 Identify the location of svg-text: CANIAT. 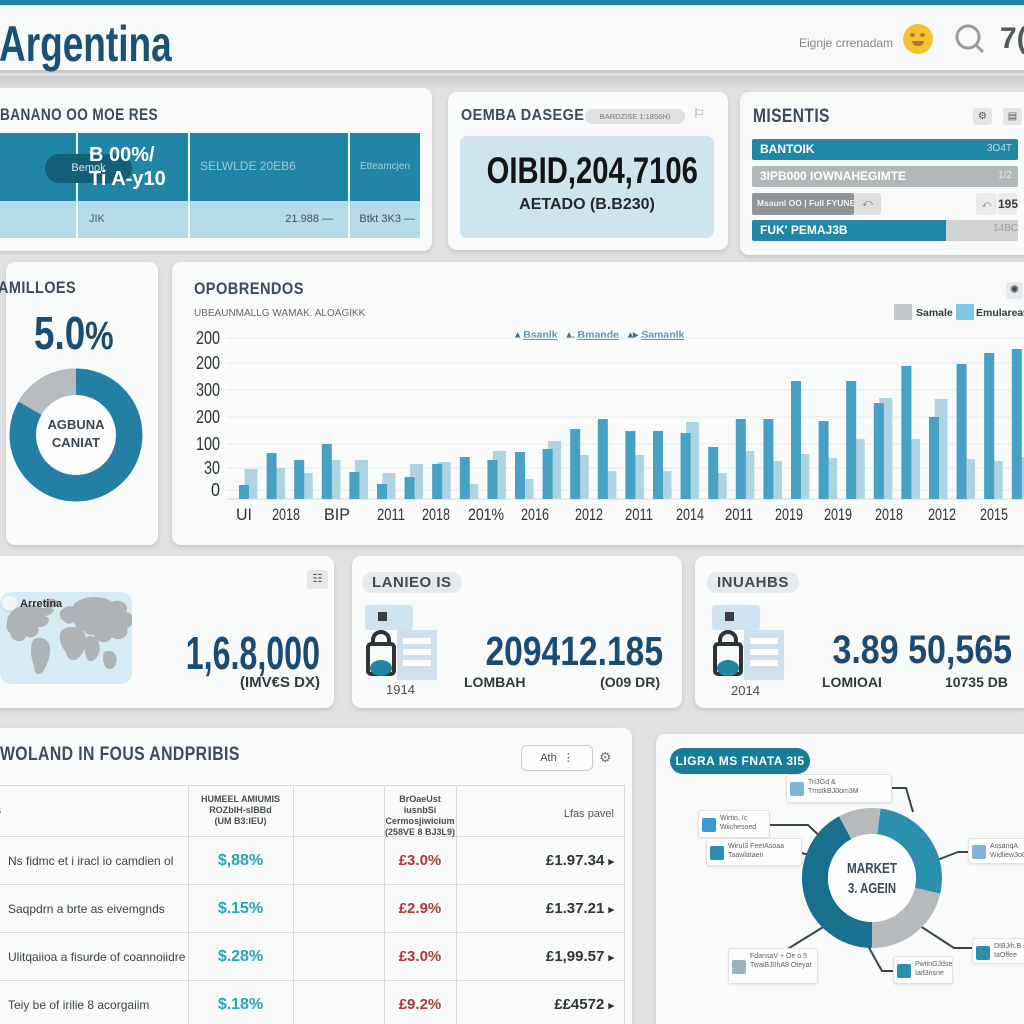
(76, 442).